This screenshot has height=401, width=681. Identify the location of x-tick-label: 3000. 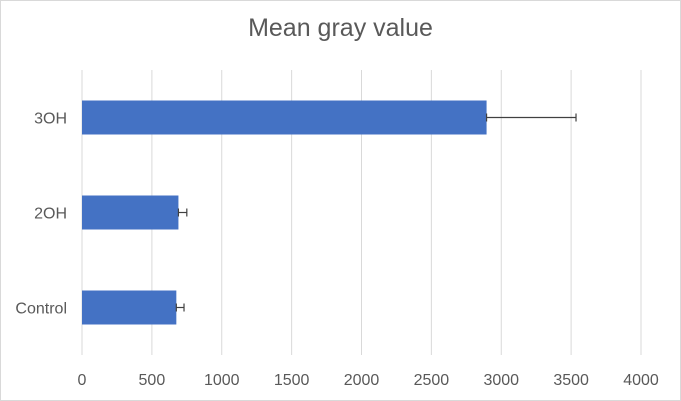
(501, 380).